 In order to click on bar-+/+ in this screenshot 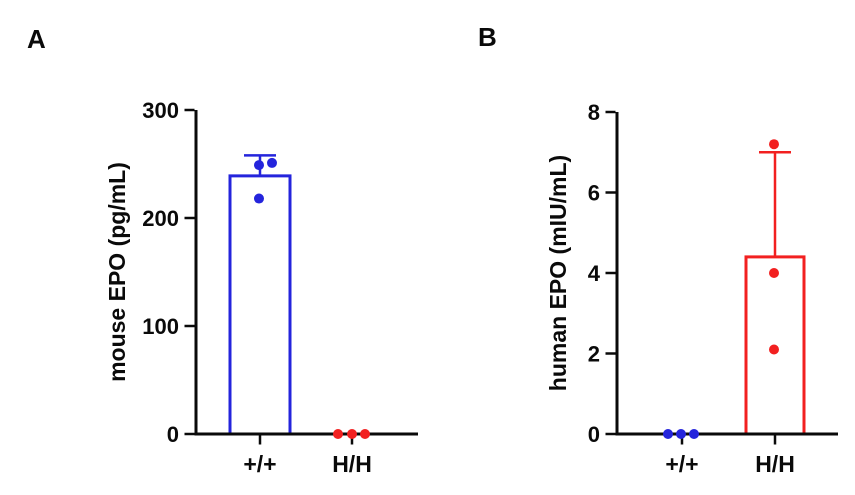, I will do `click(260, 305)`.